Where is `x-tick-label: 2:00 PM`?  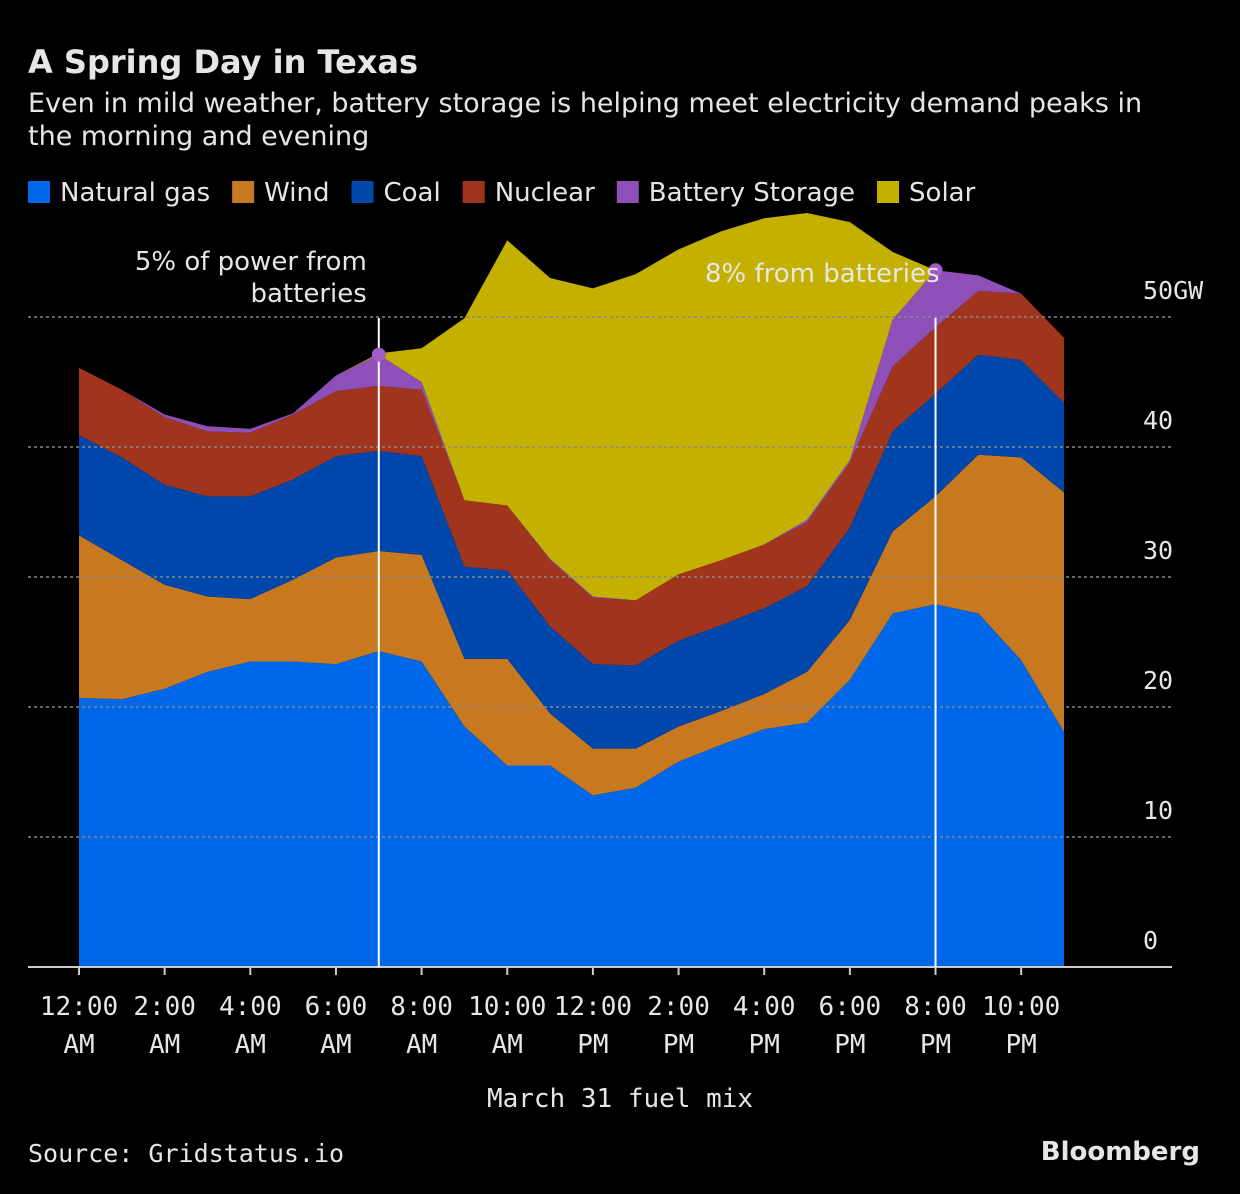 x-tick-label: 2:00 PM is located at coordinates (678, 1026).